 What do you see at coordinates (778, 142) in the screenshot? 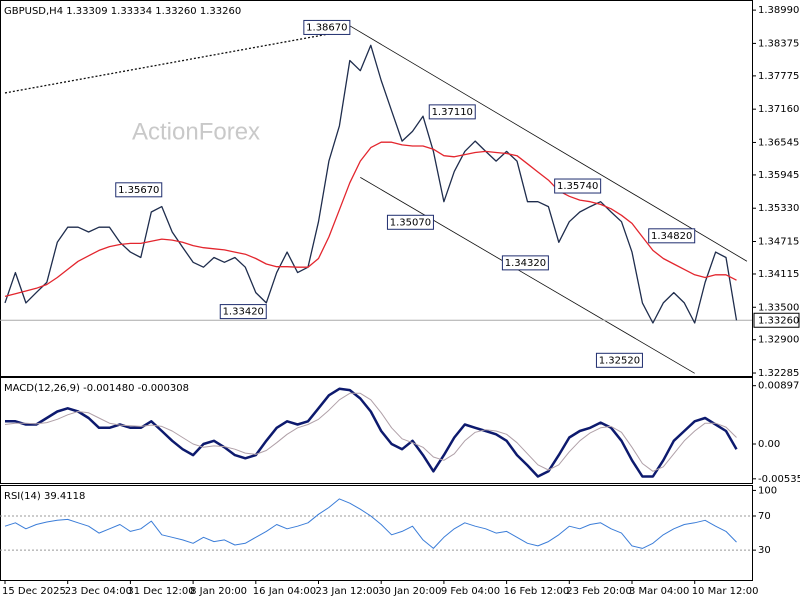
I see `y-tick-label: 1.36545` at bounding box center [778, 142].